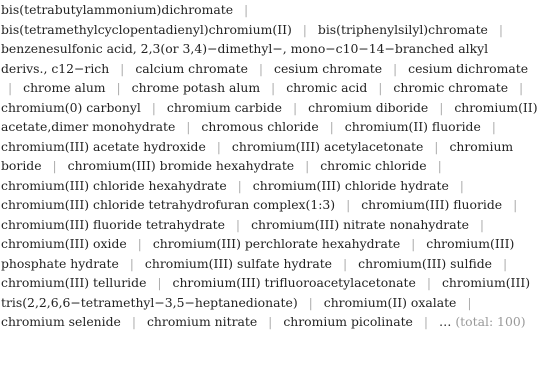 This screenshot has width=546, height=380. I want to click on list-item: calcium chromate, so click(191, 68).